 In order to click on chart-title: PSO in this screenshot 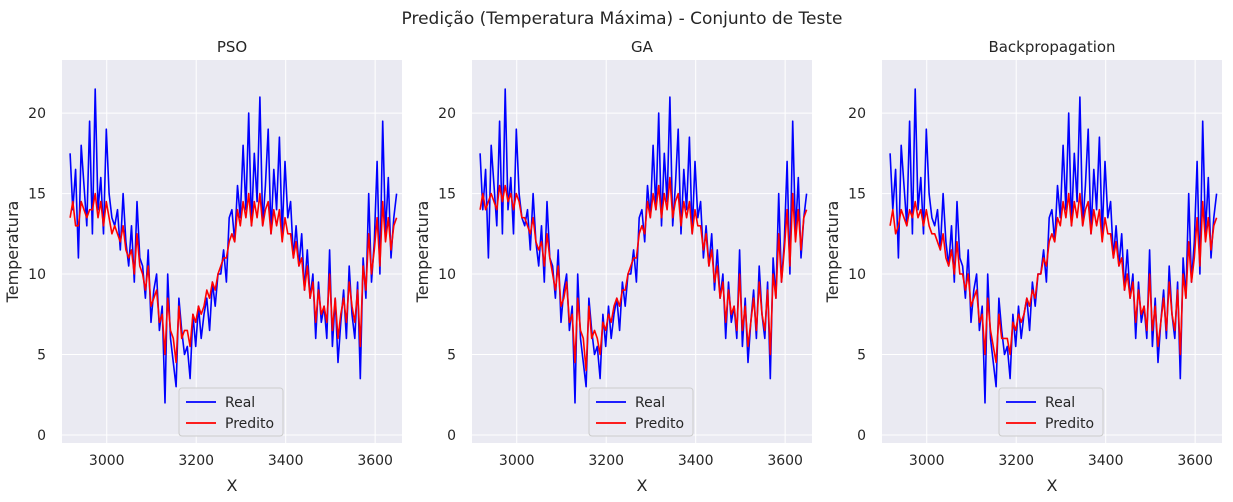, I will do `click(232, 47)`.